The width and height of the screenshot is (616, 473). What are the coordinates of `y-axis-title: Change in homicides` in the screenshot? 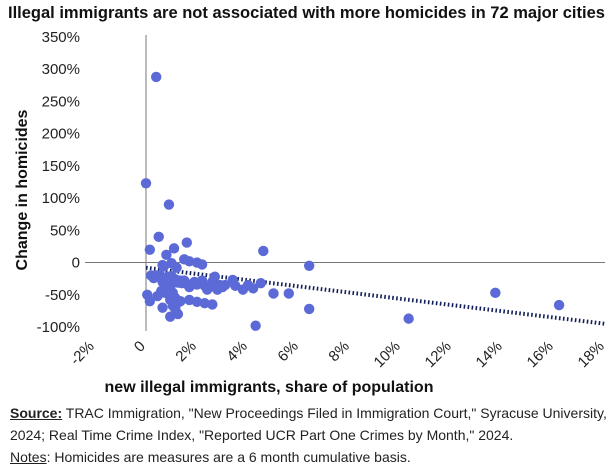 It's located at (22, 189).